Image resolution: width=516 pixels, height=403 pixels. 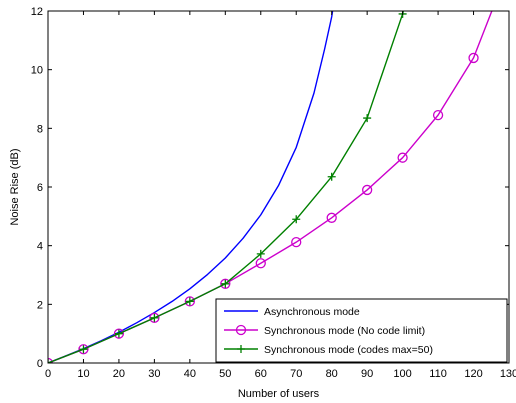 What do you see at coordinates (225, 374) in the screenshot?
I see `x-tick-label: 50` at bounding box center [225, 374].